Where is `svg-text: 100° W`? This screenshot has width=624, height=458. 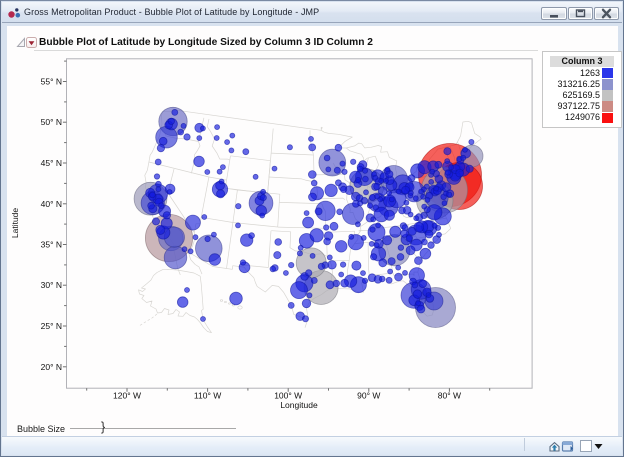
svg-text: 100° W is located at coordinates (288, 396).